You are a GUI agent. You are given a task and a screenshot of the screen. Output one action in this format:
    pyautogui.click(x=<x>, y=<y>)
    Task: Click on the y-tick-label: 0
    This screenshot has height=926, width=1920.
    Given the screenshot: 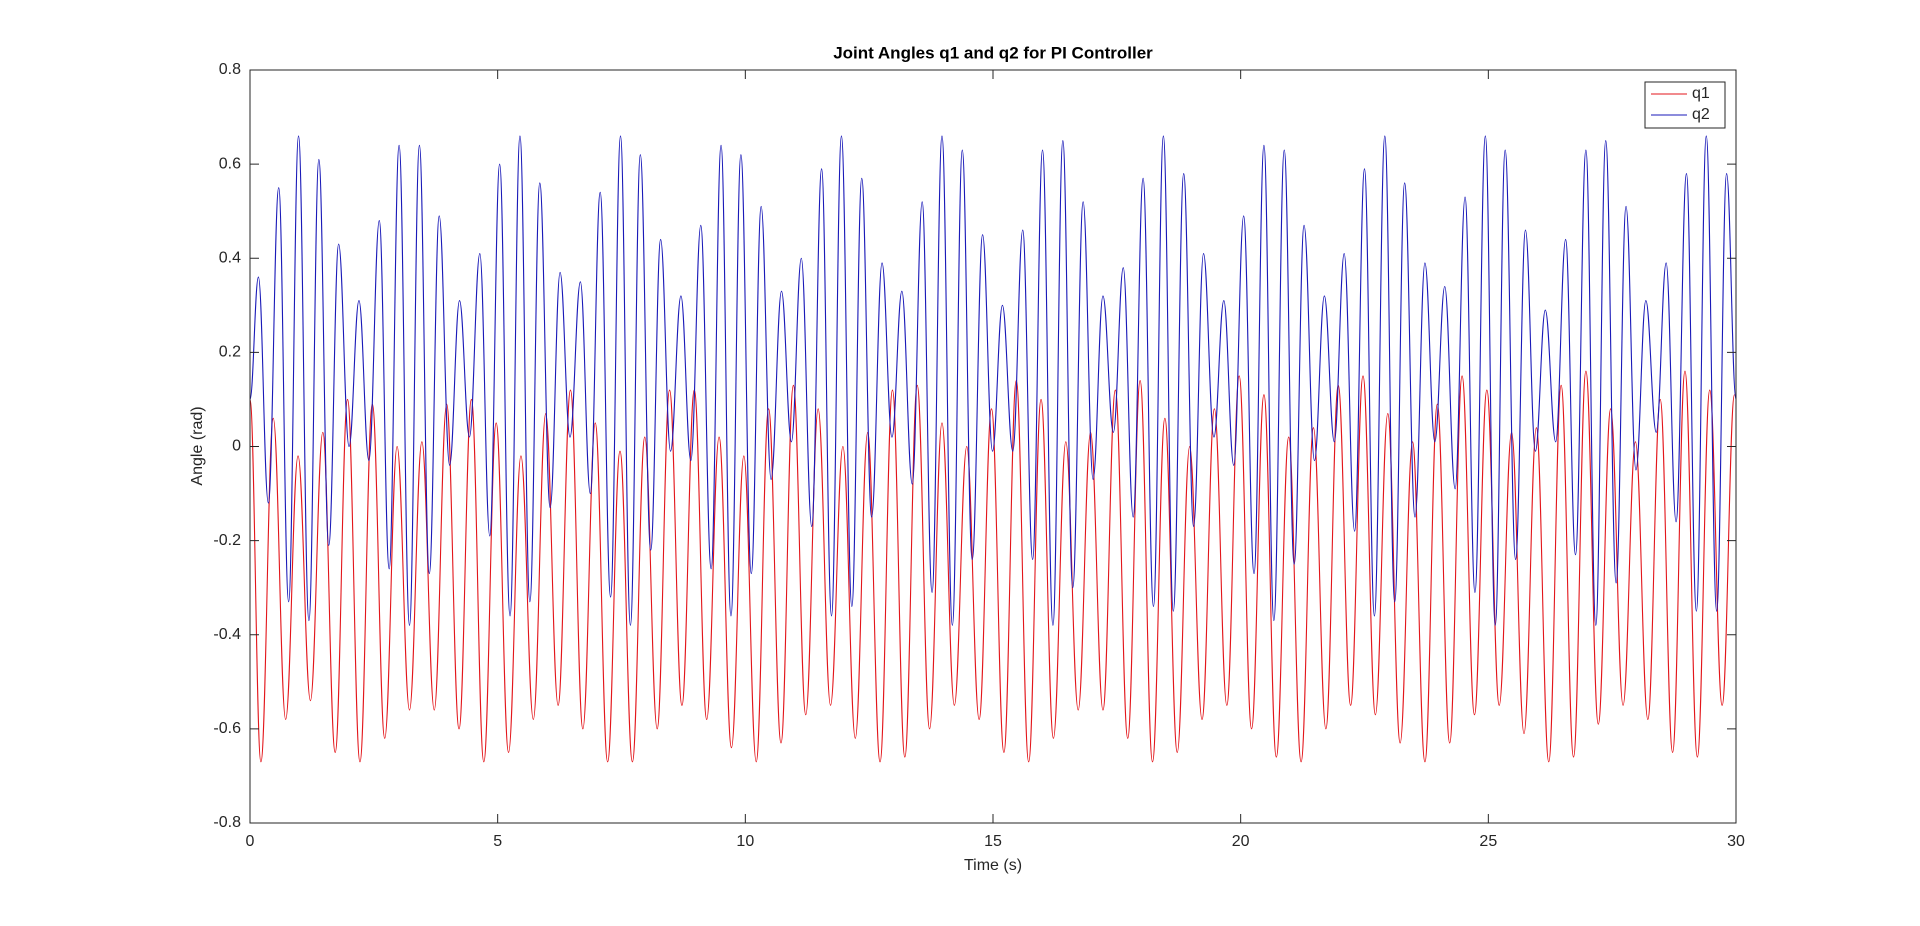 What is the action you would take?
    pyautogui.click(x=236, y=446)
    